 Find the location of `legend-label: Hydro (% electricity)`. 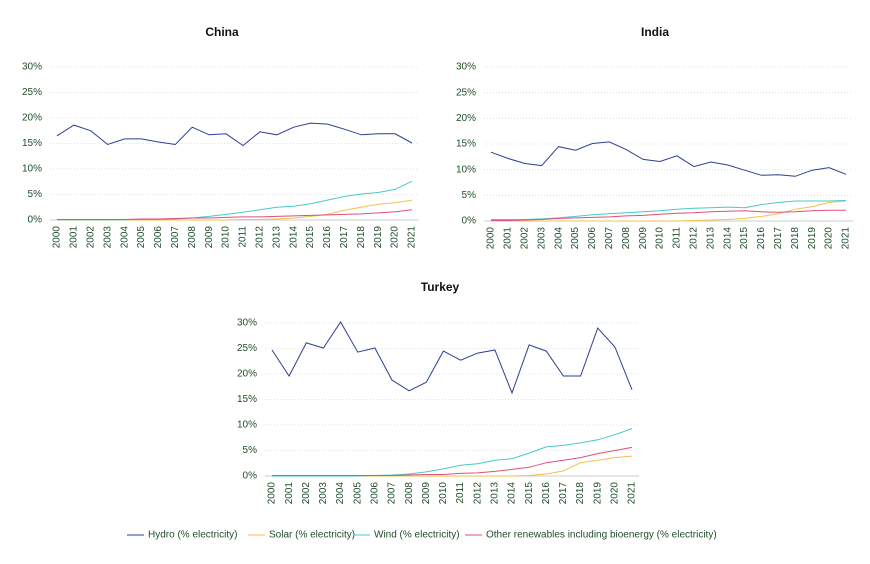

legend-label: Hydro (% electricity) is located at coordinates (192, 535).